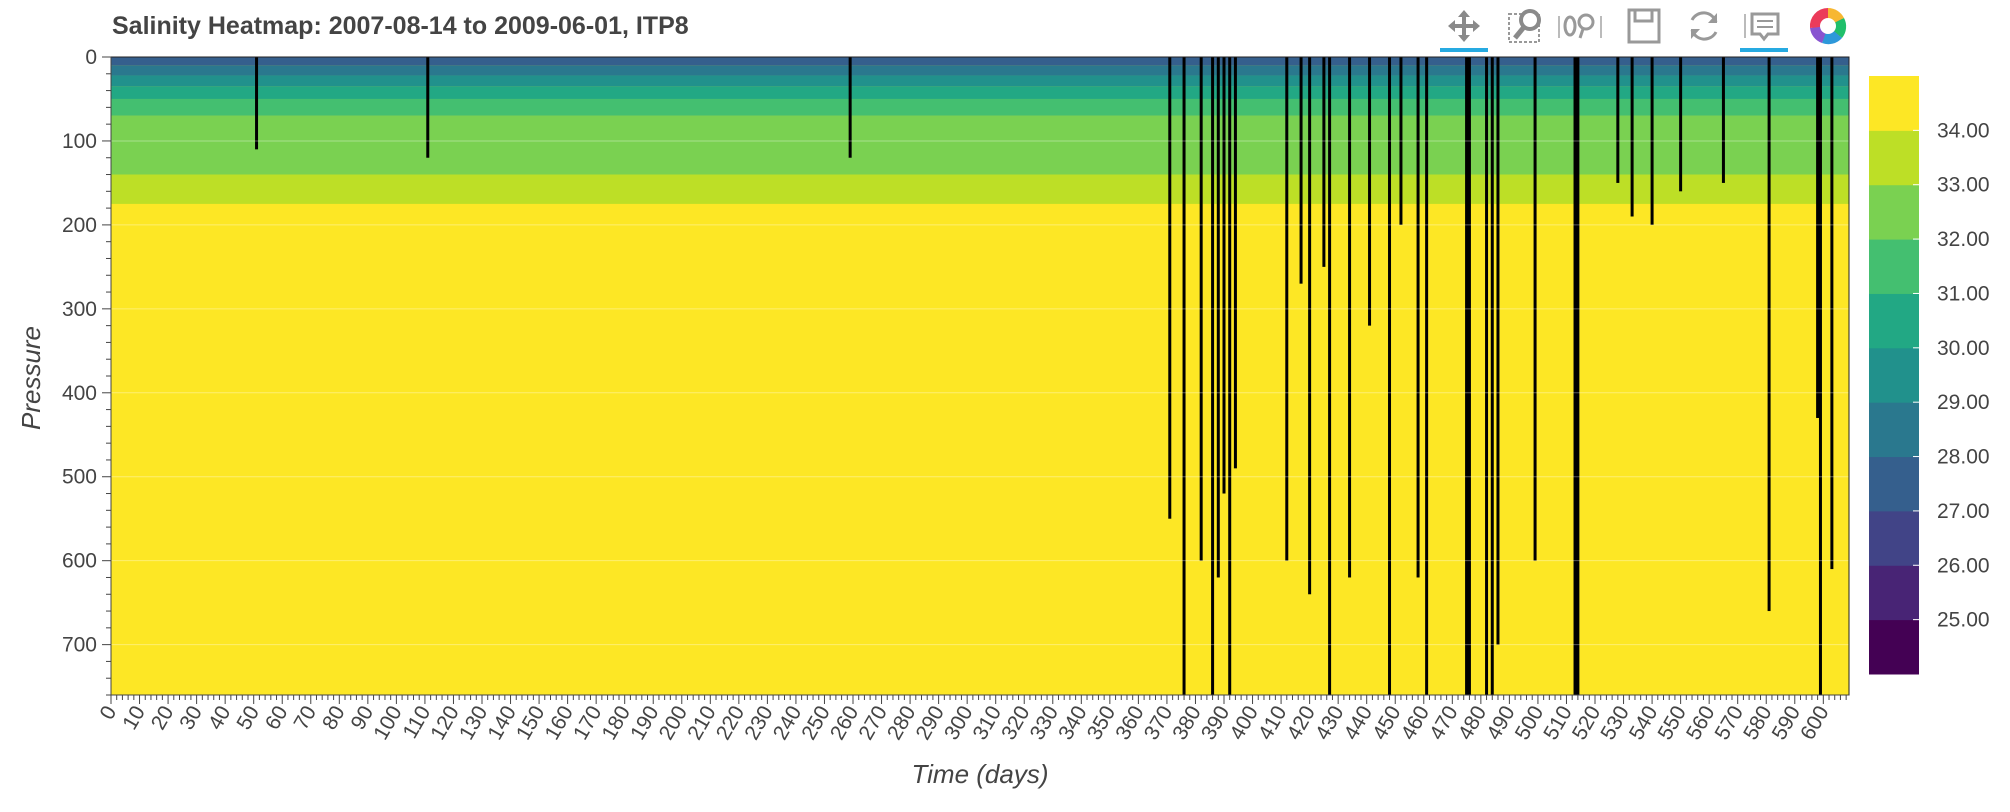 The image size is (2010, 812). Describe the element at coordinates (1672, 723) in the screenshot. I see `x-tick-label: 550` at that location.